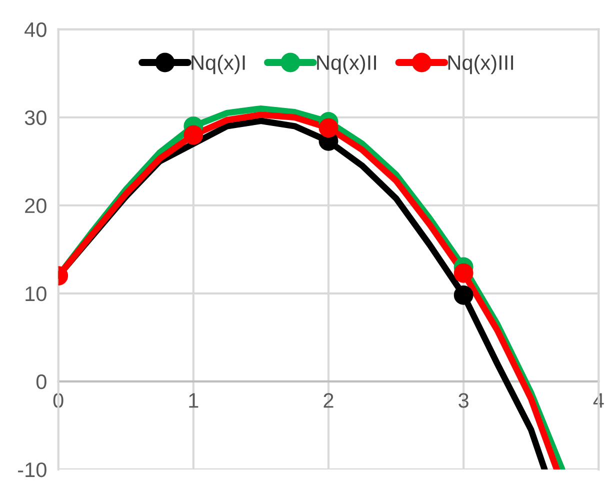  Describe the element at coordinates (463, 400) in the screenshot. I see `x-tick-label: 3` at that location.